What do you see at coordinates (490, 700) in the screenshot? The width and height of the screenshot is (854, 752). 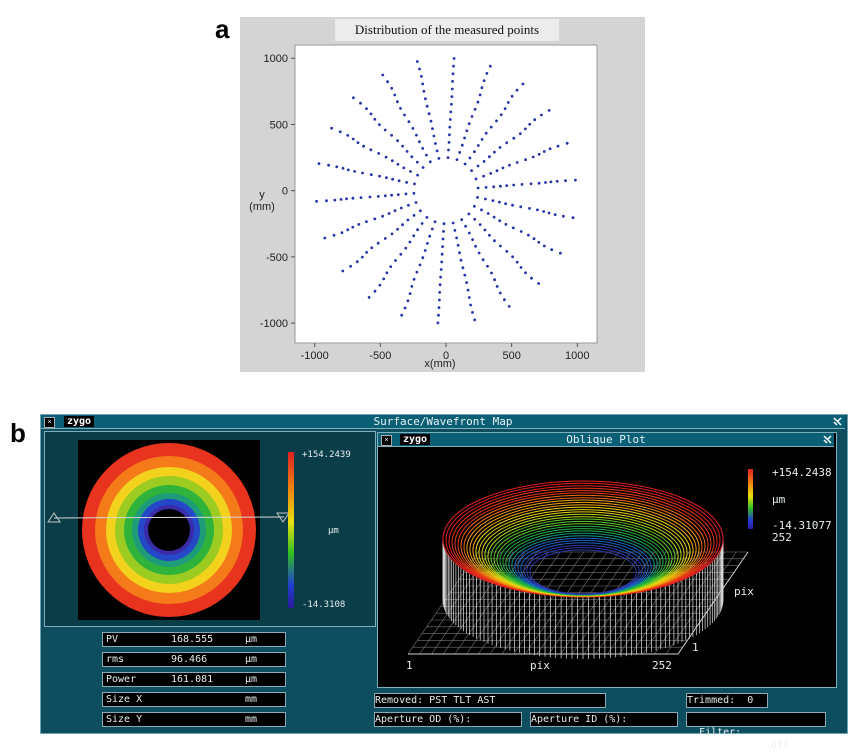 I see `removed-field: Removed: PST TLT AST` at bounding box center [490, 700].